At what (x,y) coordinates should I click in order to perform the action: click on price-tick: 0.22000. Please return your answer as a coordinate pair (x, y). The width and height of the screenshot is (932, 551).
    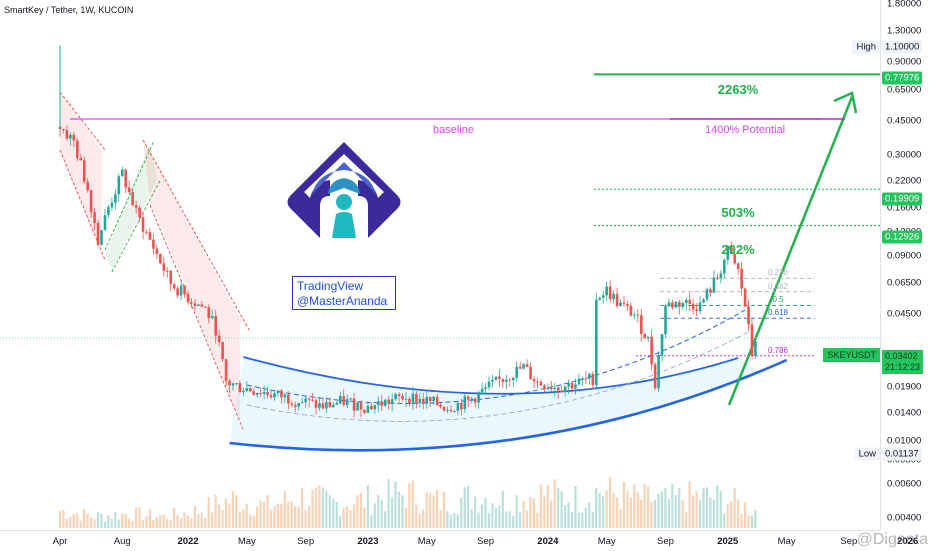
    Looking at the image, I should click on (904, 181).